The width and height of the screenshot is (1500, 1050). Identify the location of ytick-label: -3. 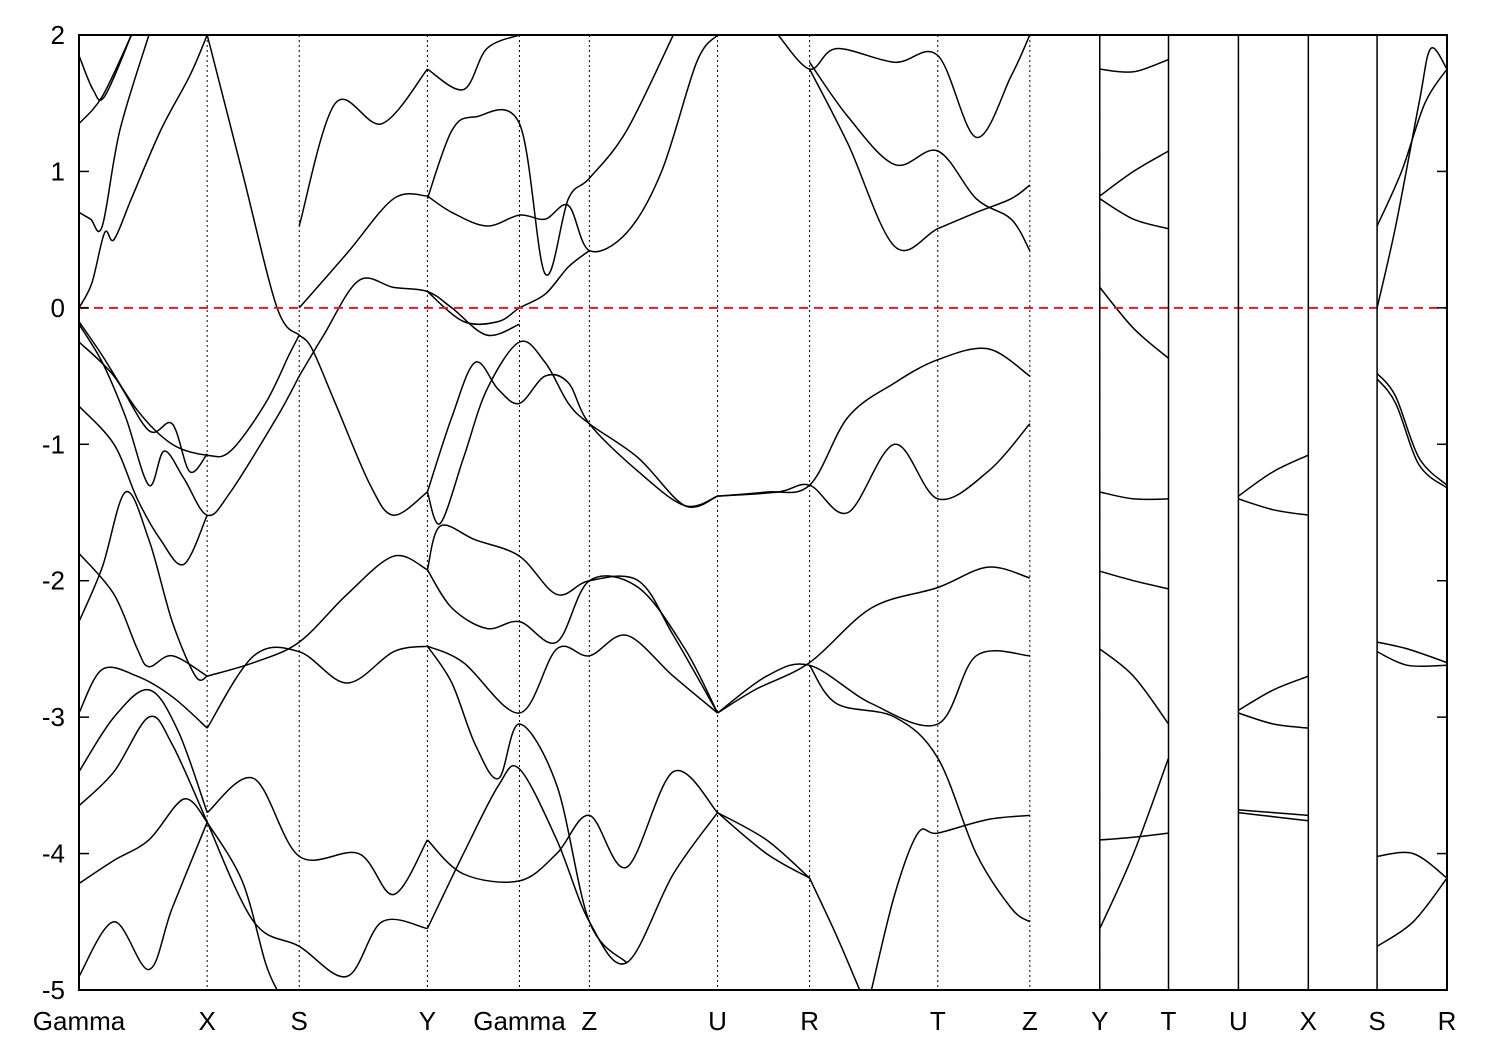
(53, 717).